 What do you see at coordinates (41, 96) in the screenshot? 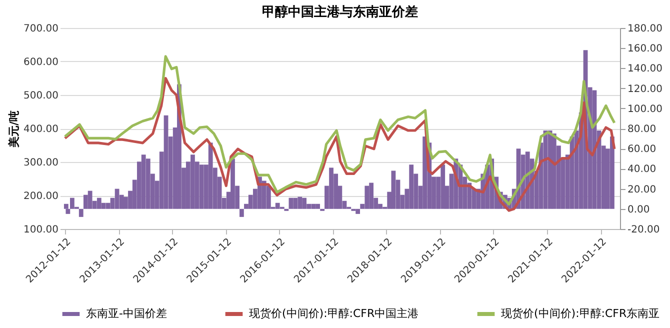
I see `y-tick-label: 500.00` at bounding box center [41, 96].